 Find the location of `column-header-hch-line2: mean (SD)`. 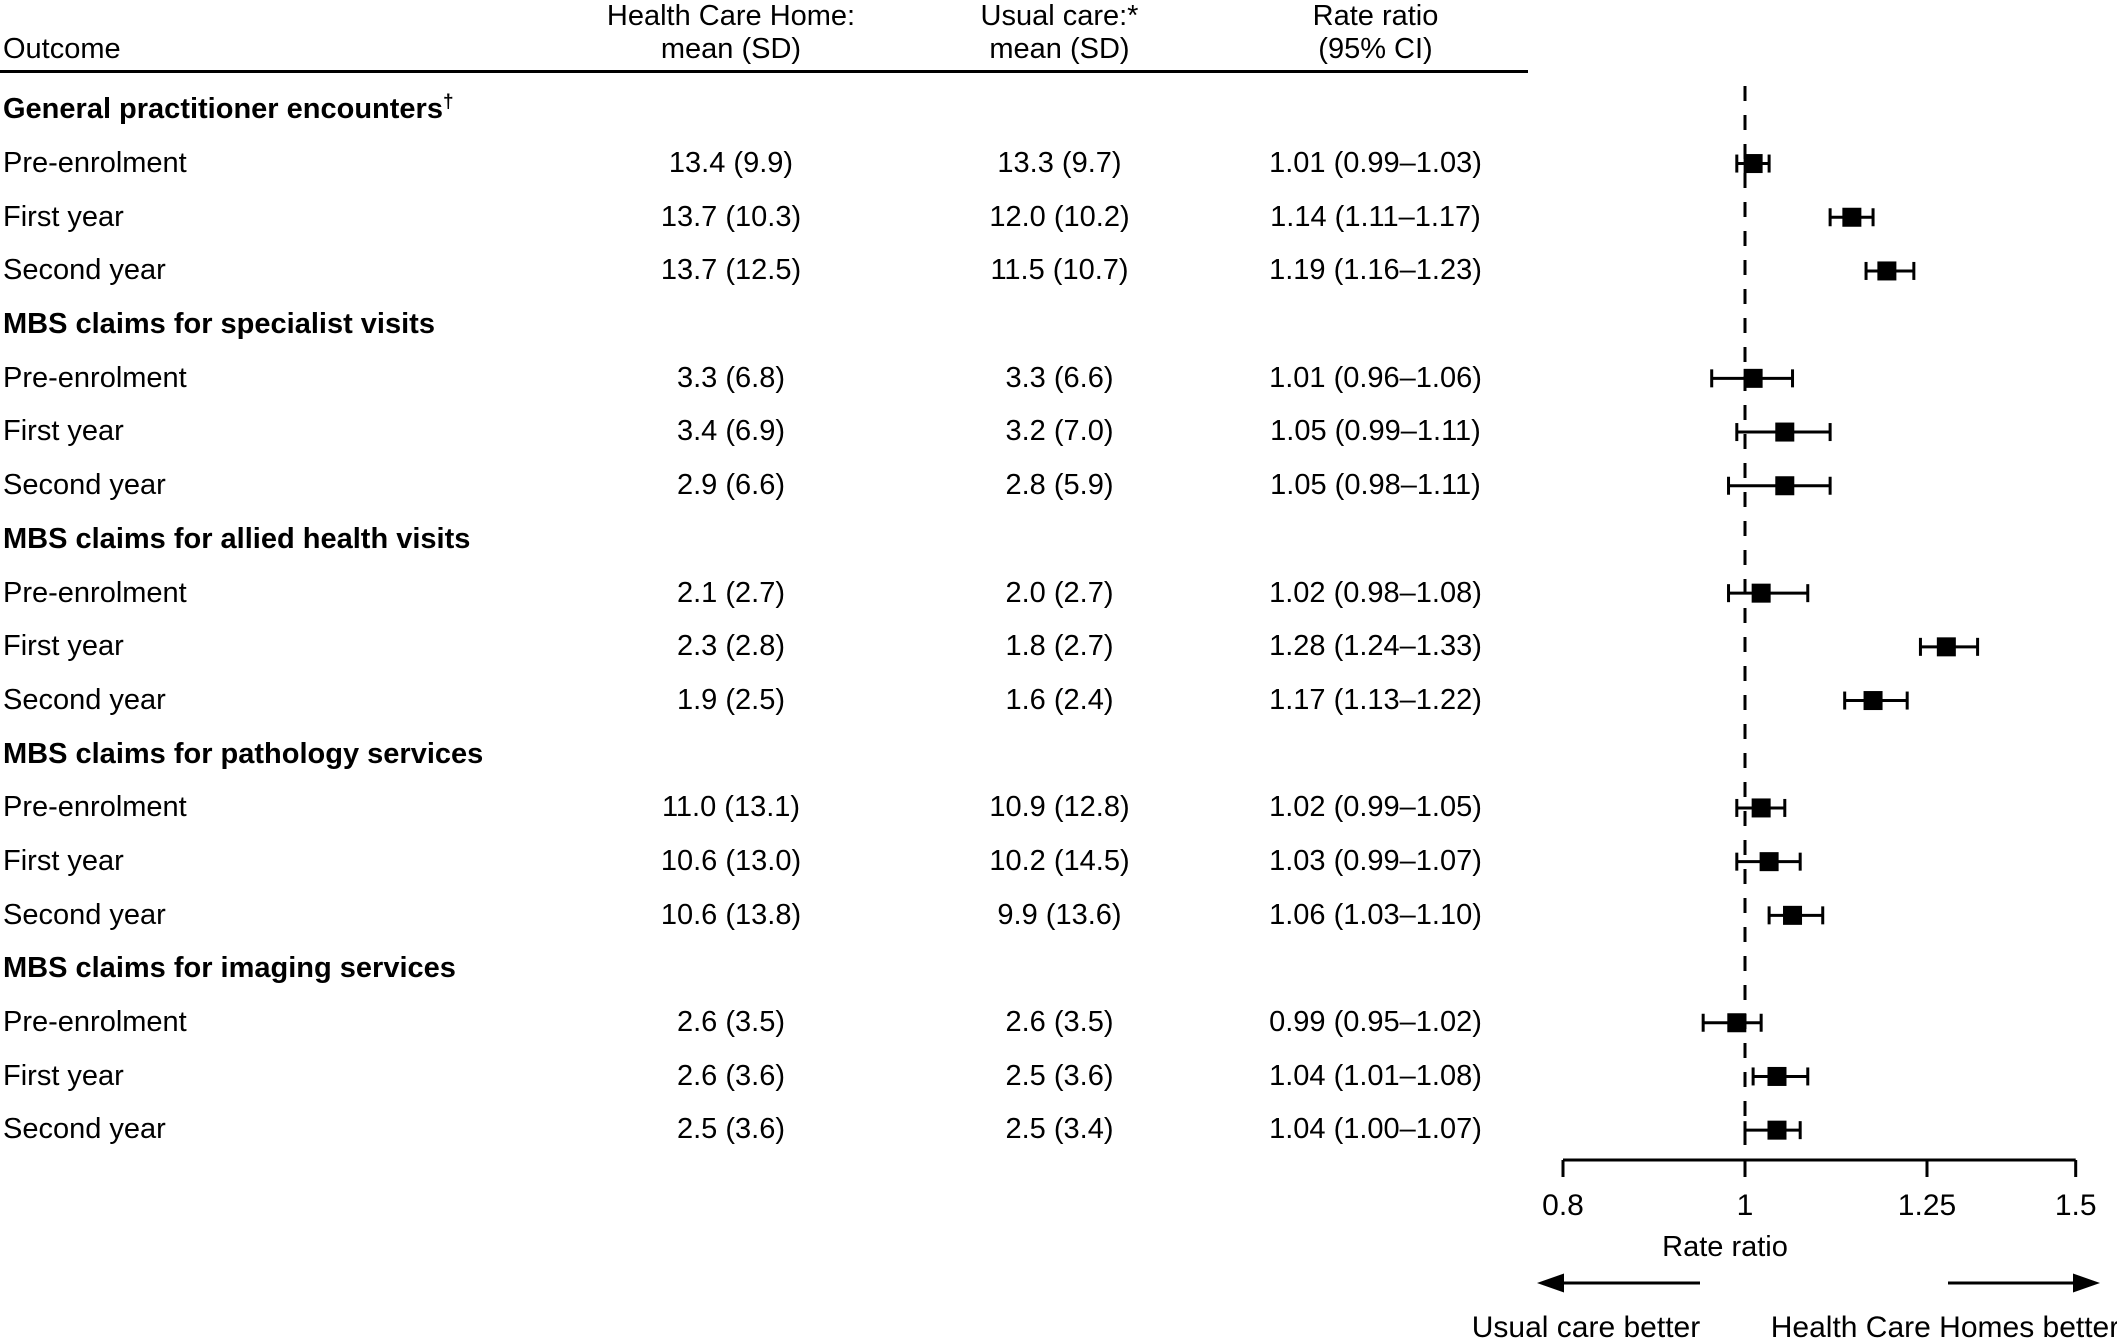

column-header-hch-line2: mean (SD) is located at coordinates (731, 49).